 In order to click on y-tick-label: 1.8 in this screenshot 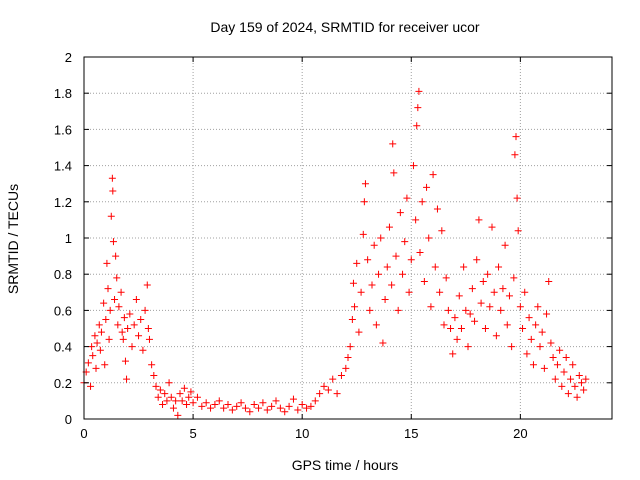, I will do `click(63, 93)`.